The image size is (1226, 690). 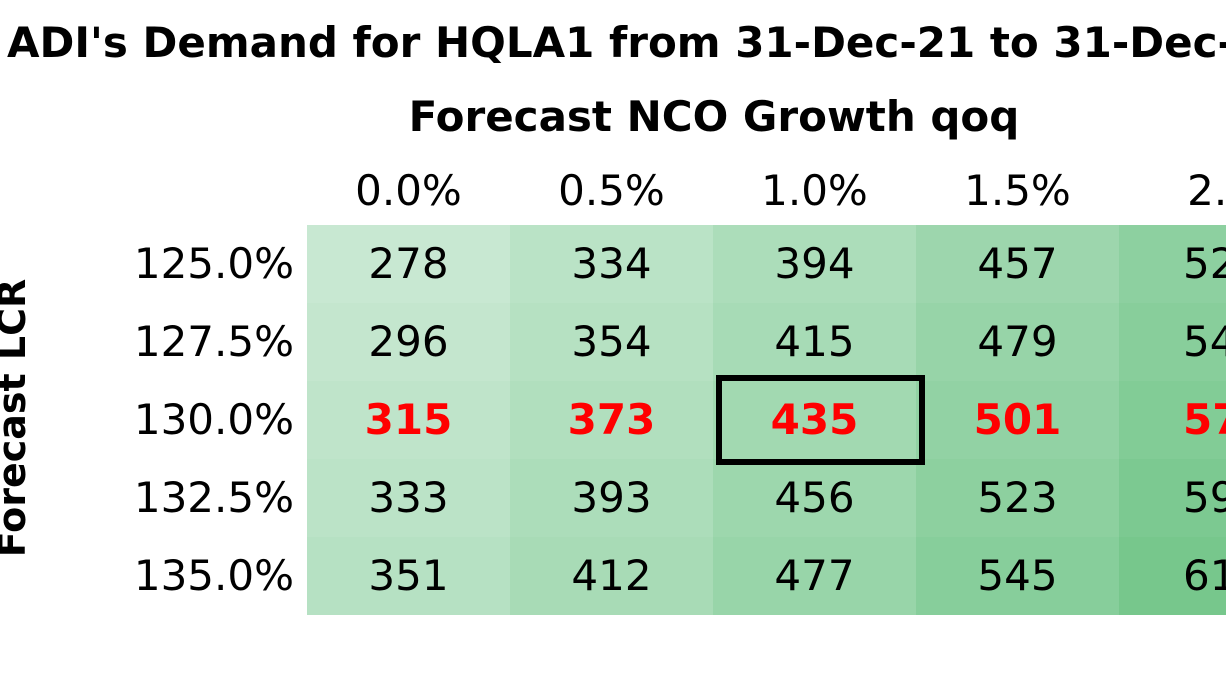 I want to click on x-axis-label: Forecast NCO Growth qoq, so click(x=714, y=116).